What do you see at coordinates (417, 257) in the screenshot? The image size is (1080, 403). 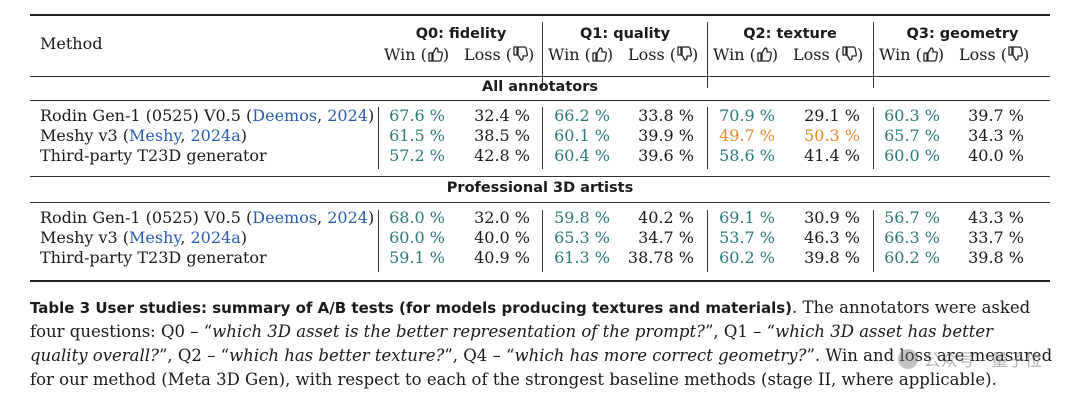 I see `win-value: 59.1 %` at bounding box center [417, 257].